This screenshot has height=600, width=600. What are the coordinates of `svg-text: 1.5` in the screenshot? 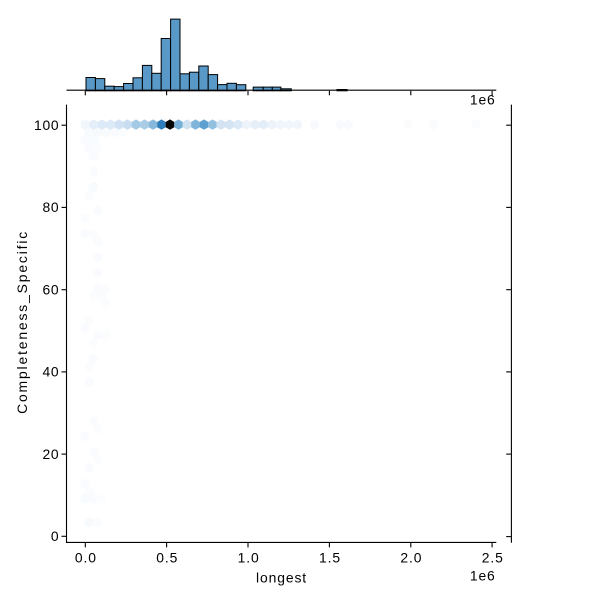 It's located at (330, 557).